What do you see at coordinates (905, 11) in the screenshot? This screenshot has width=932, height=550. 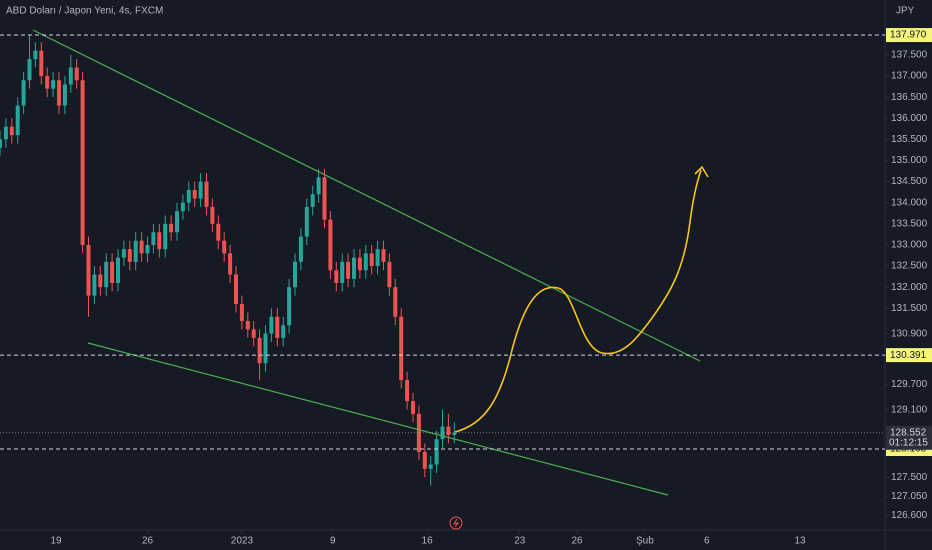 I see `currency-label: JPY` at bounding box center [905, 11].